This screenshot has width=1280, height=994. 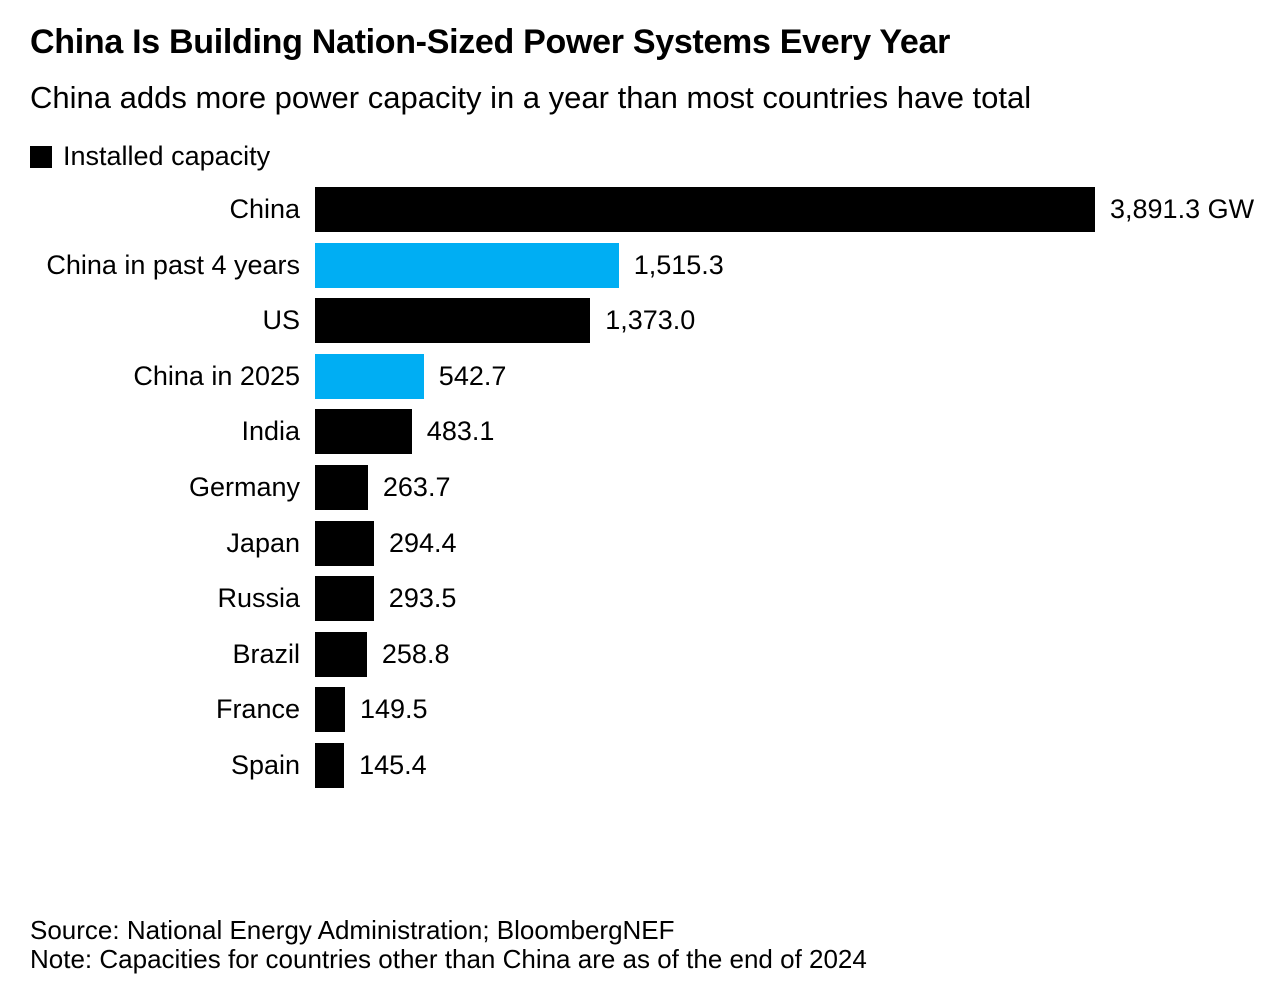 I want to click on category-label: China, so click(x=264, y=209).